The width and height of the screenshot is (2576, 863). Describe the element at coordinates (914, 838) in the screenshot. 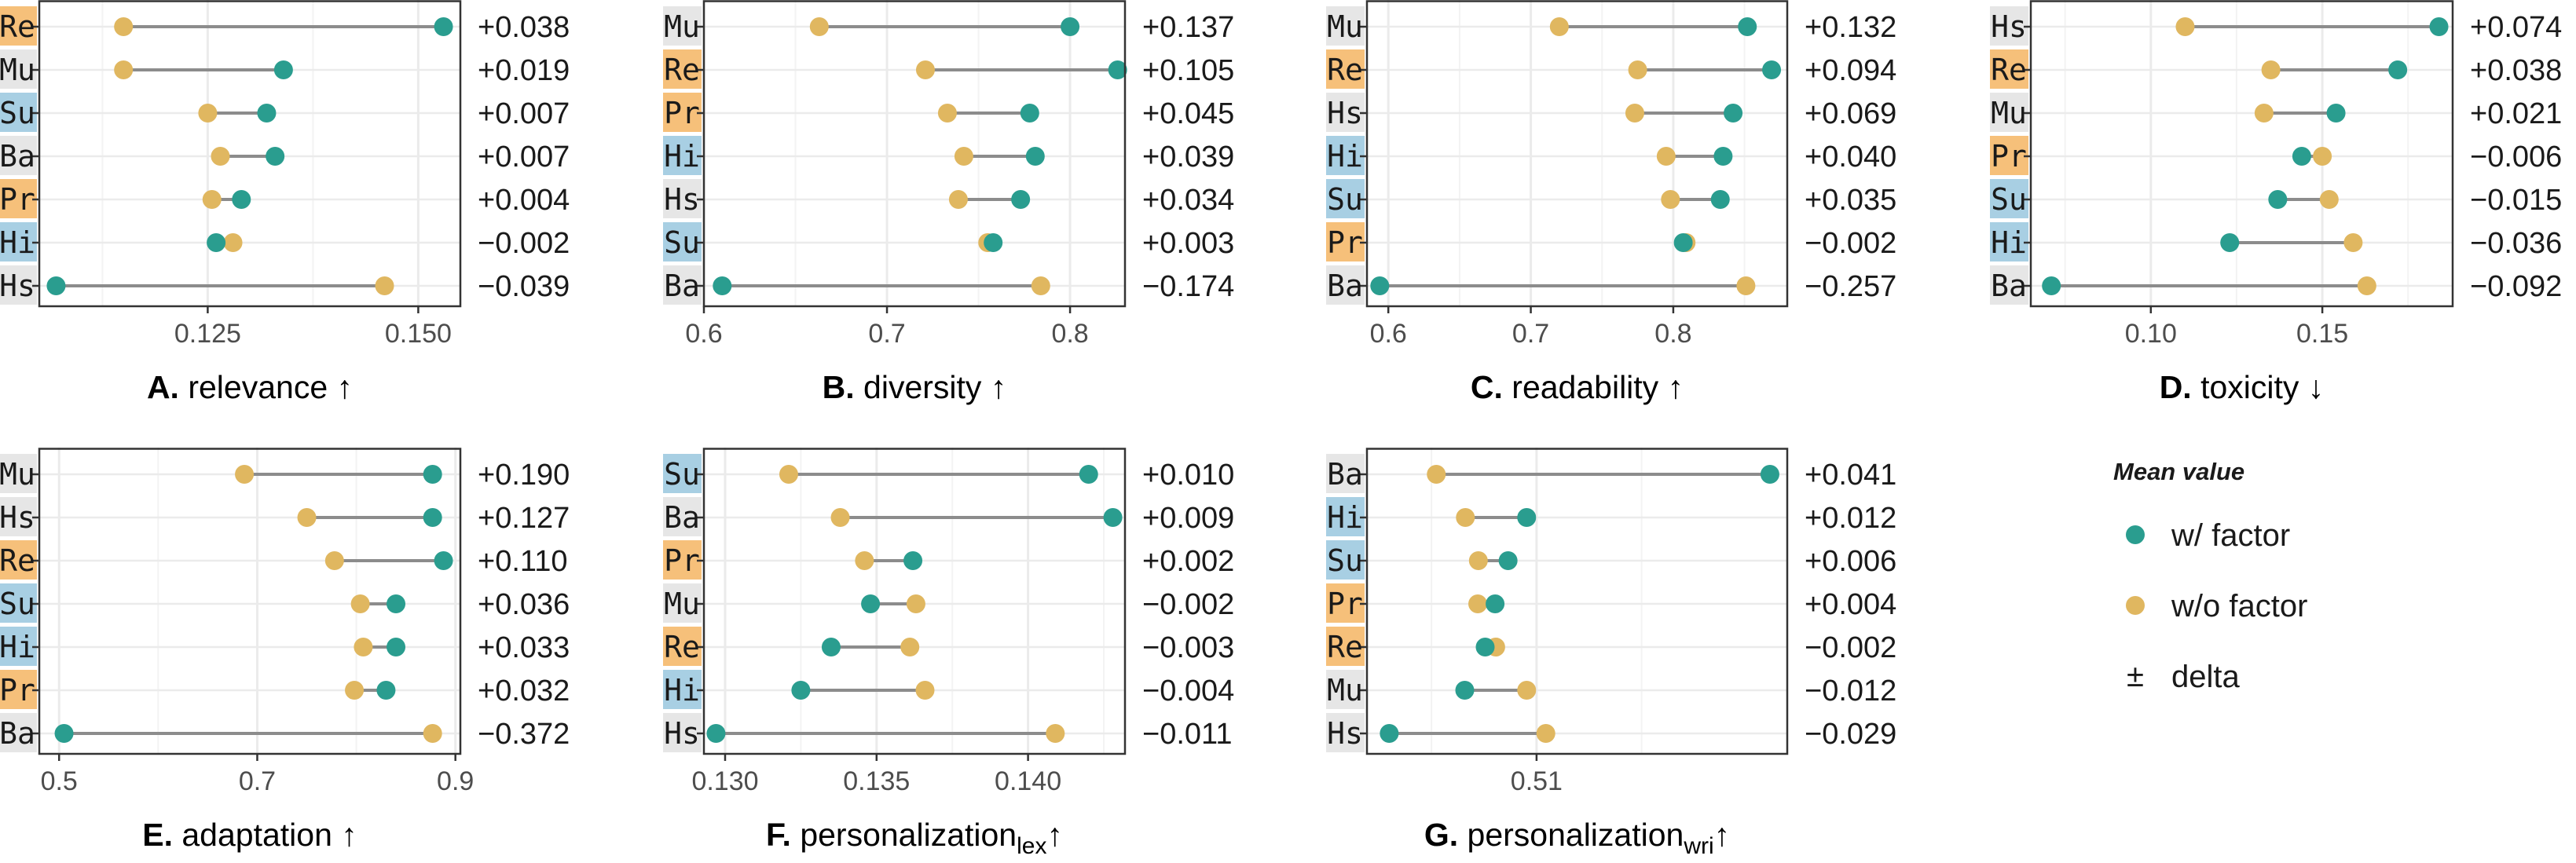

I see `panel-title: F. personalizationlex↑` at that location.